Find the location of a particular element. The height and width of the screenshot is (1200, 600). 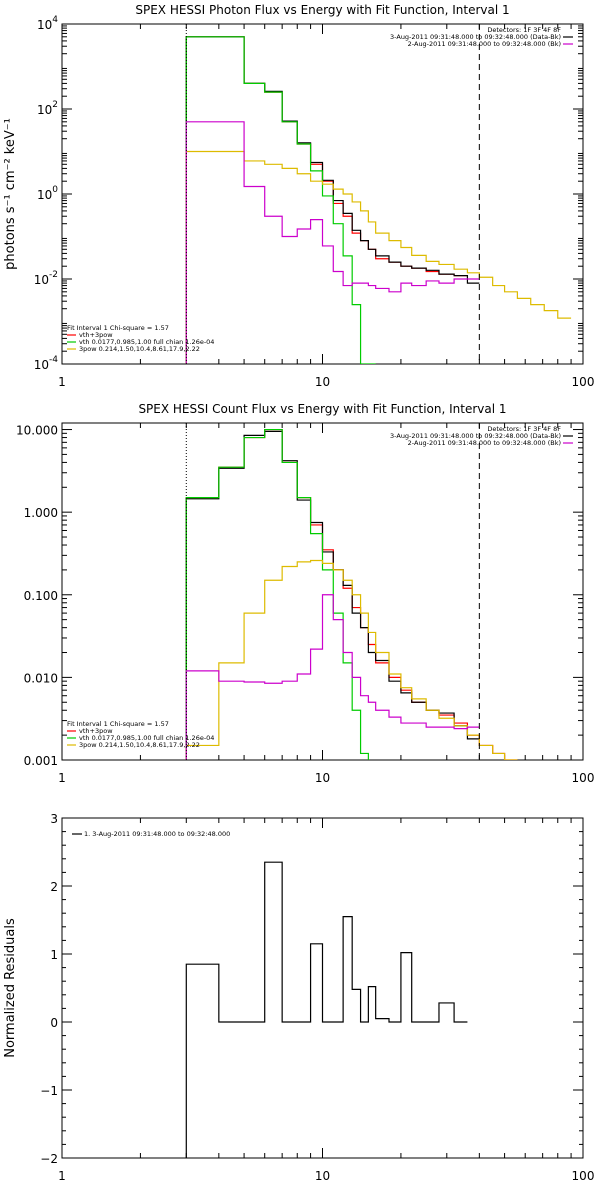

y-tick-label: 1.000 is located at coordinates (41, 513).